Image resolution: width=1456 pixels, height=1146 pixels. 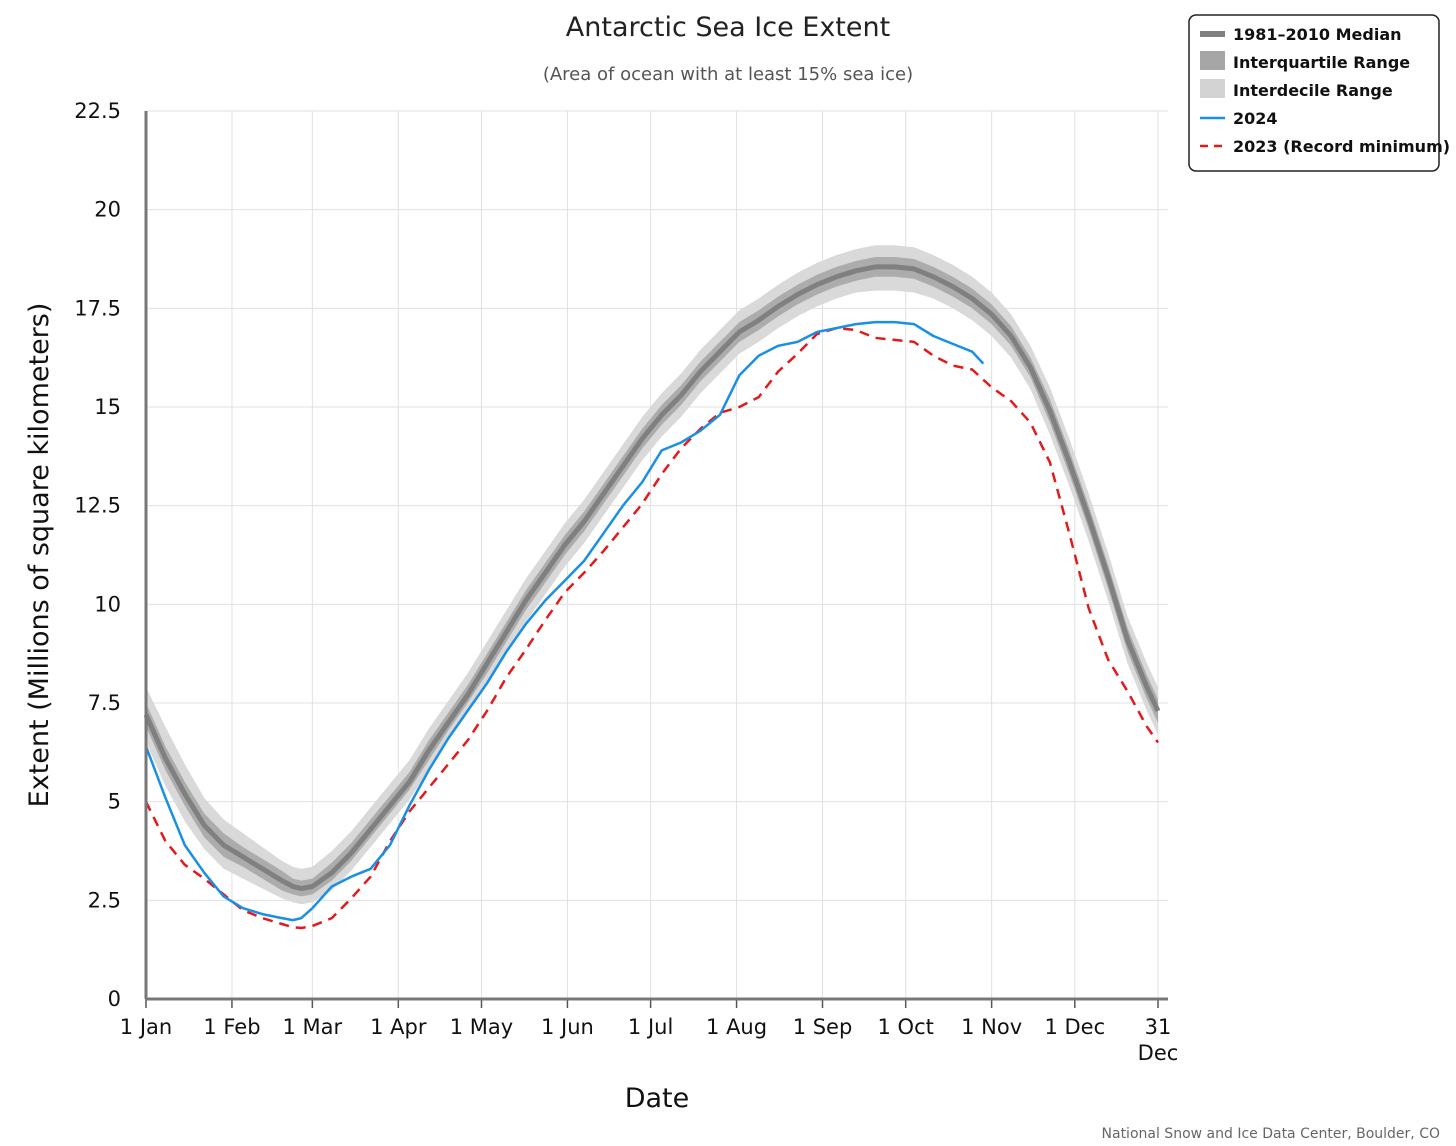 What do you see at coordinates (107, 210) in the screenshot?
I see `y-tick-label: 20` at bounding box center [107, 210].